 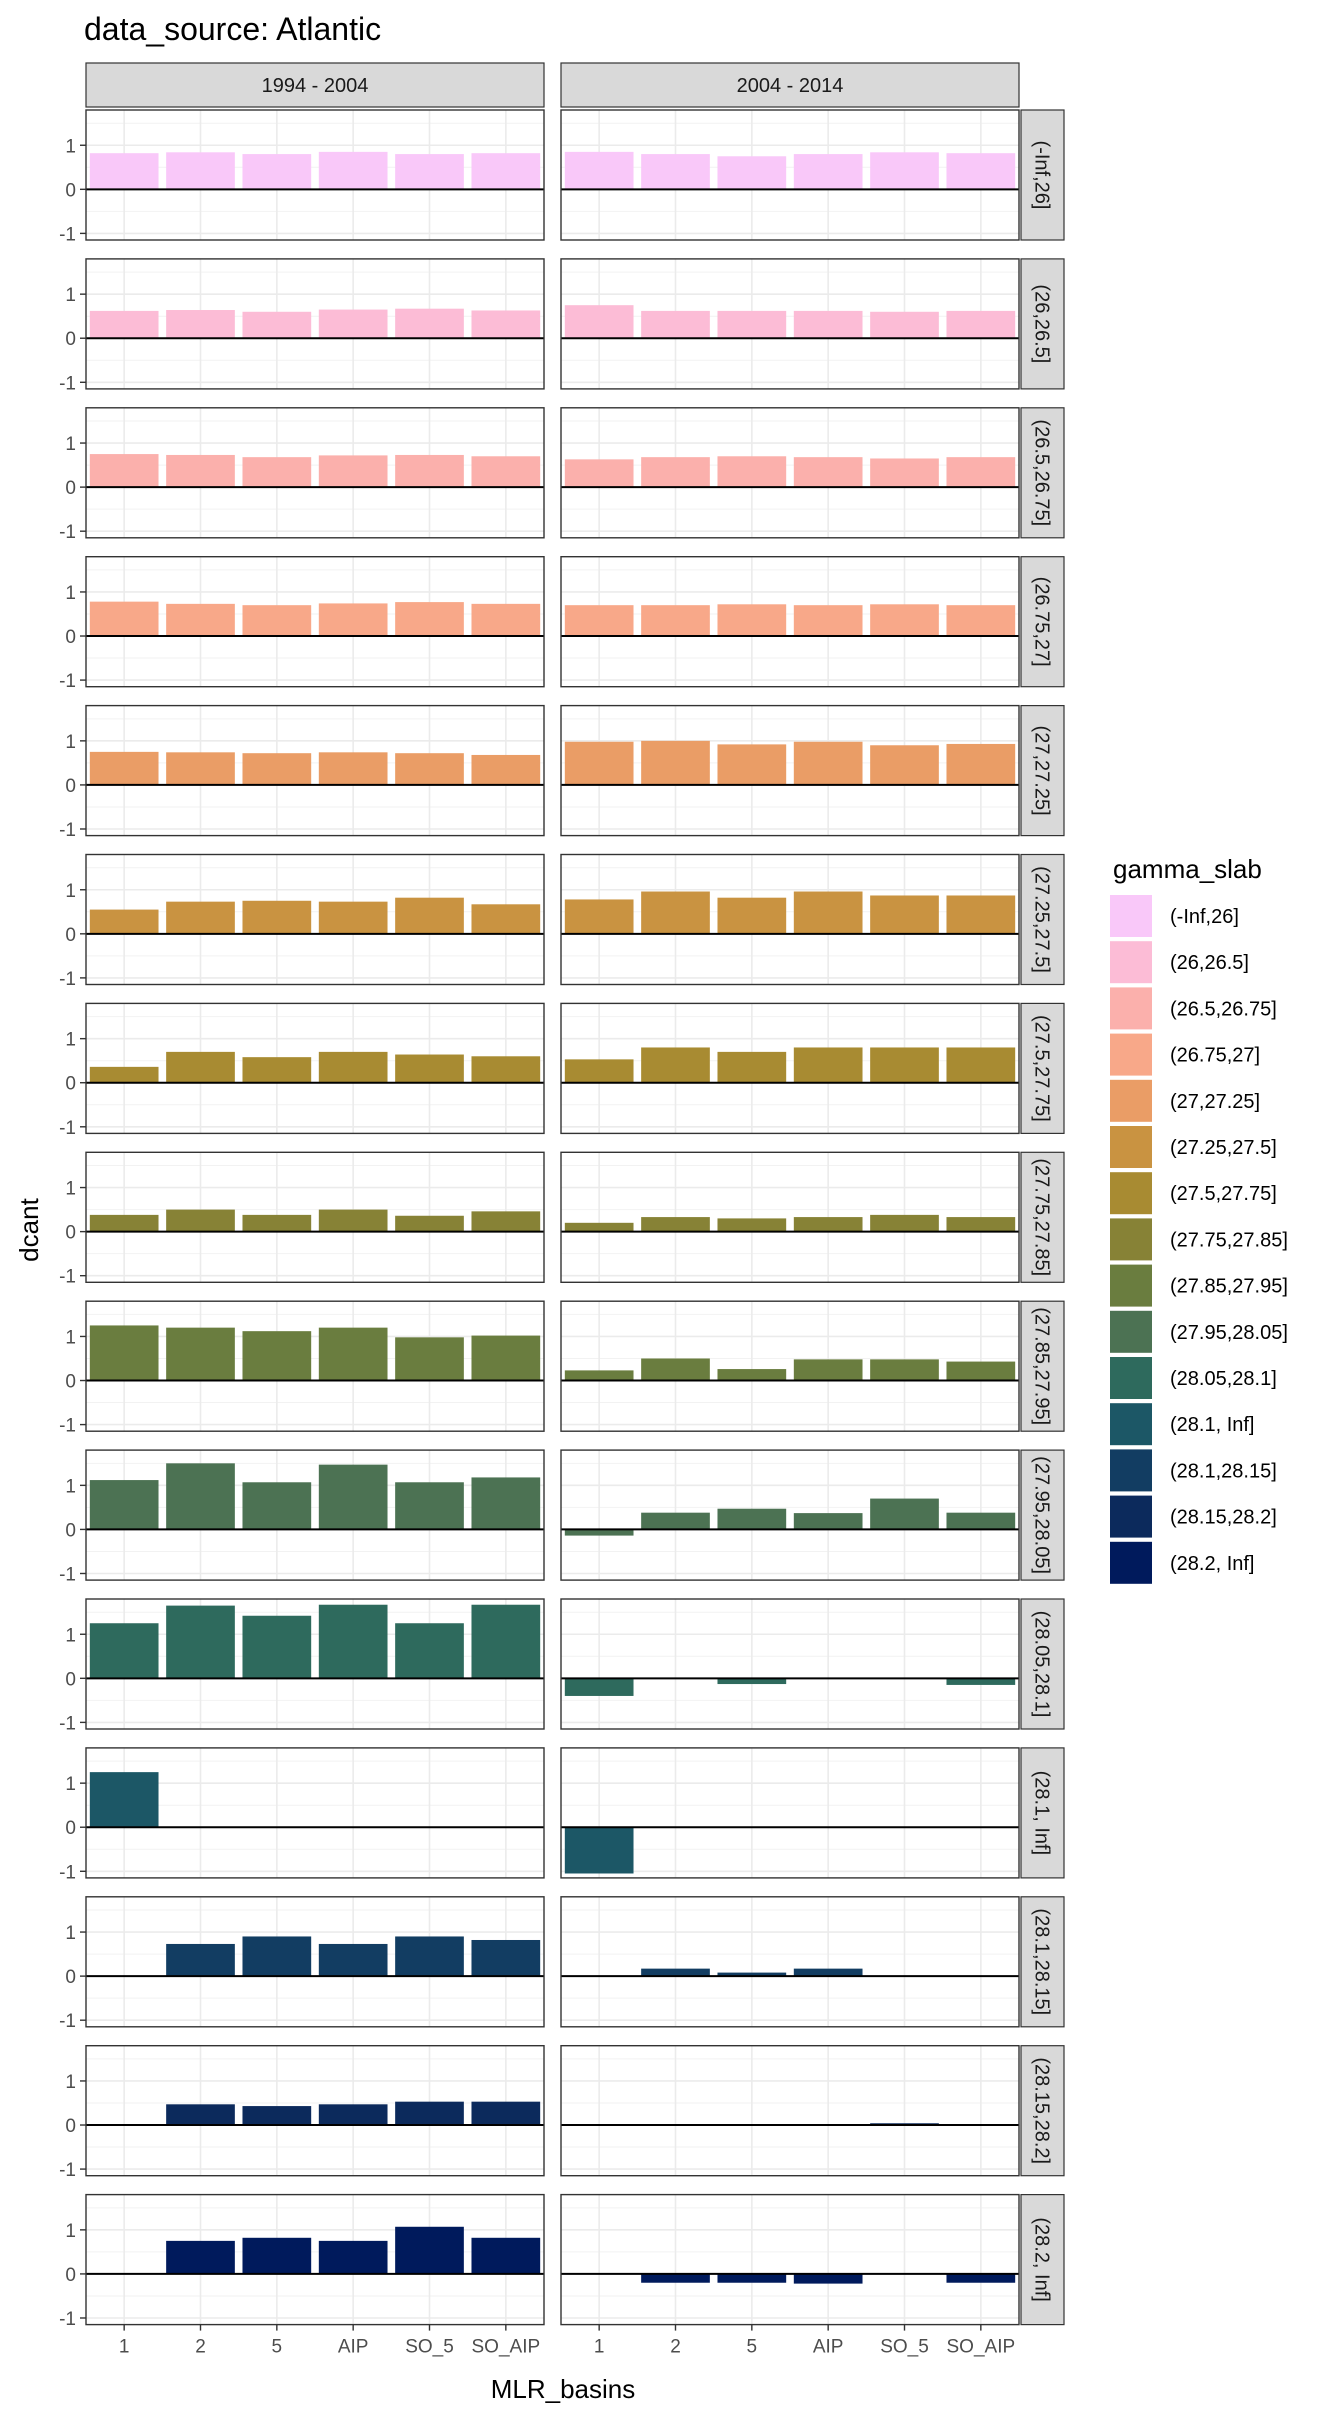 What do you see at coordinates (1042, 1664) in the screenshot?
I see `row-strip-label: (28.05,28.1]` at bounding box center [1042, 1664].